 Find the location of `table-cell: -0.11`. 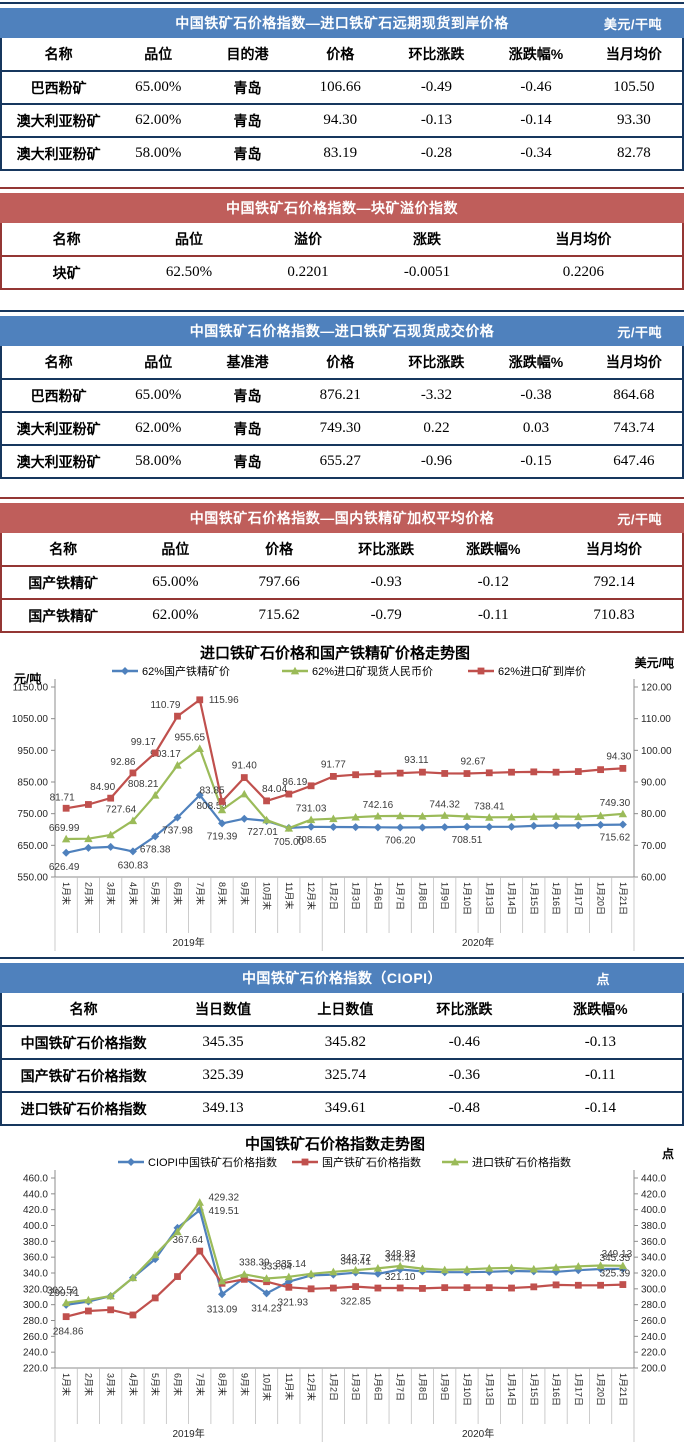

table-cell: -0.11 is located at coordinates (600, 1075).